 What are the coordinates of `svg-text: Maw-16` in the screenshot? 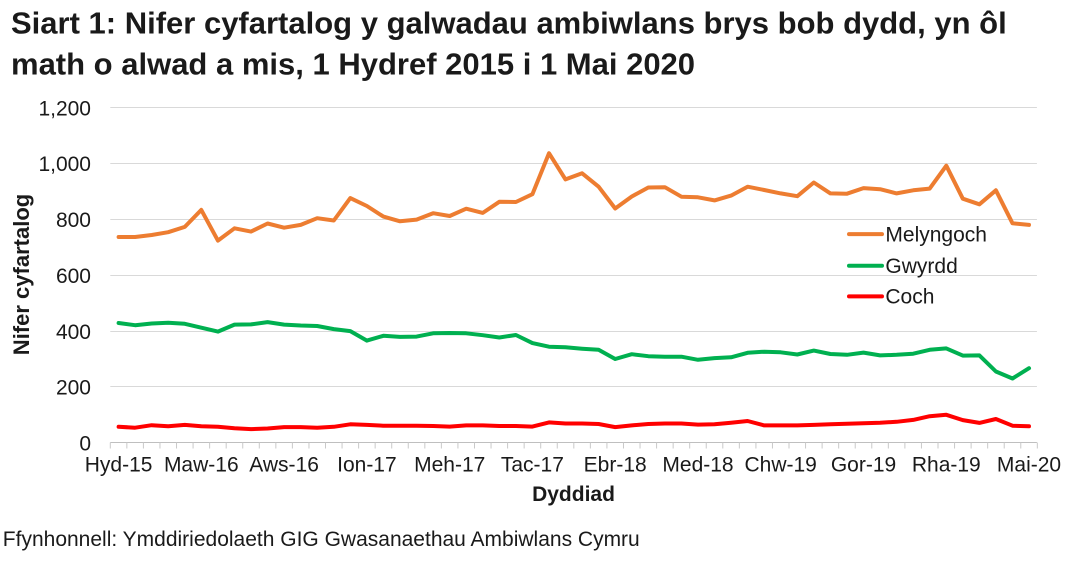 It's located at (201, 465).